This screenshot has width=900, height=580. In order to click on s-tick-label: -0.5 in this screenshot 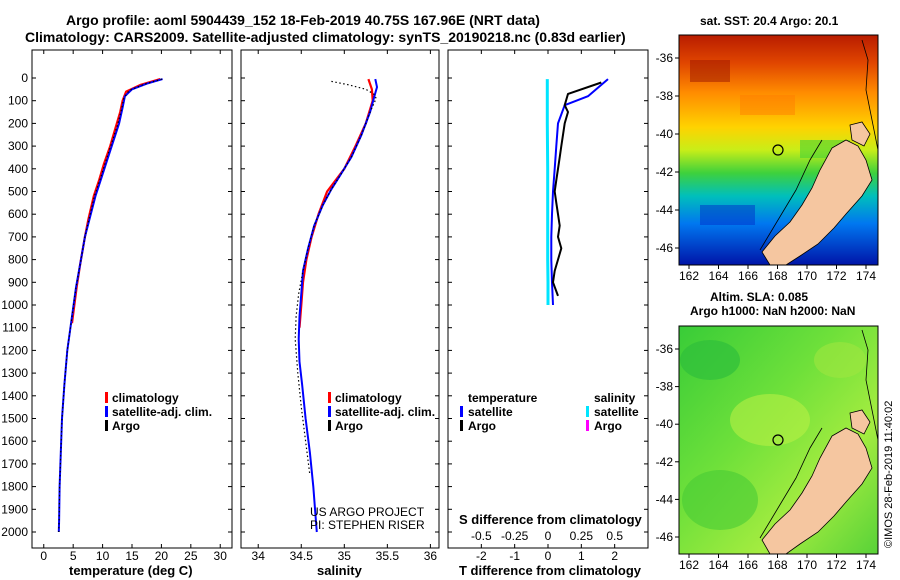, I will do `click(481, 536)`.